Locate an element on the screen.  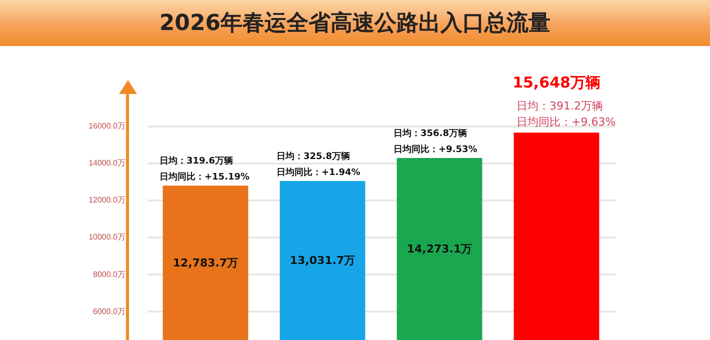
annotation: 日均：319.6万辆 is located at coordinates (196, 161).